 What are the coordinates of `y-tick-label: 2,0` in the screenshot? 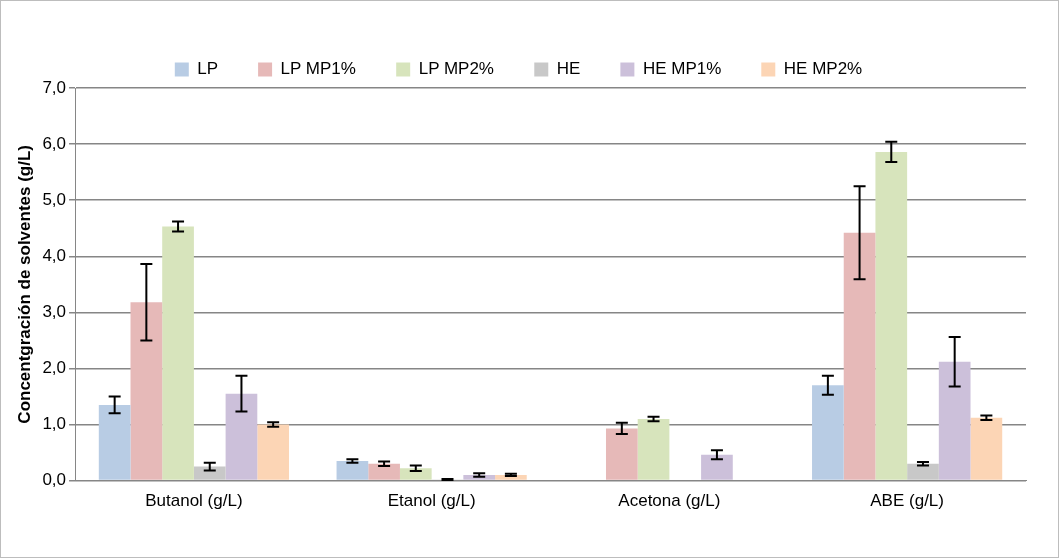 It's located at (54, 368).